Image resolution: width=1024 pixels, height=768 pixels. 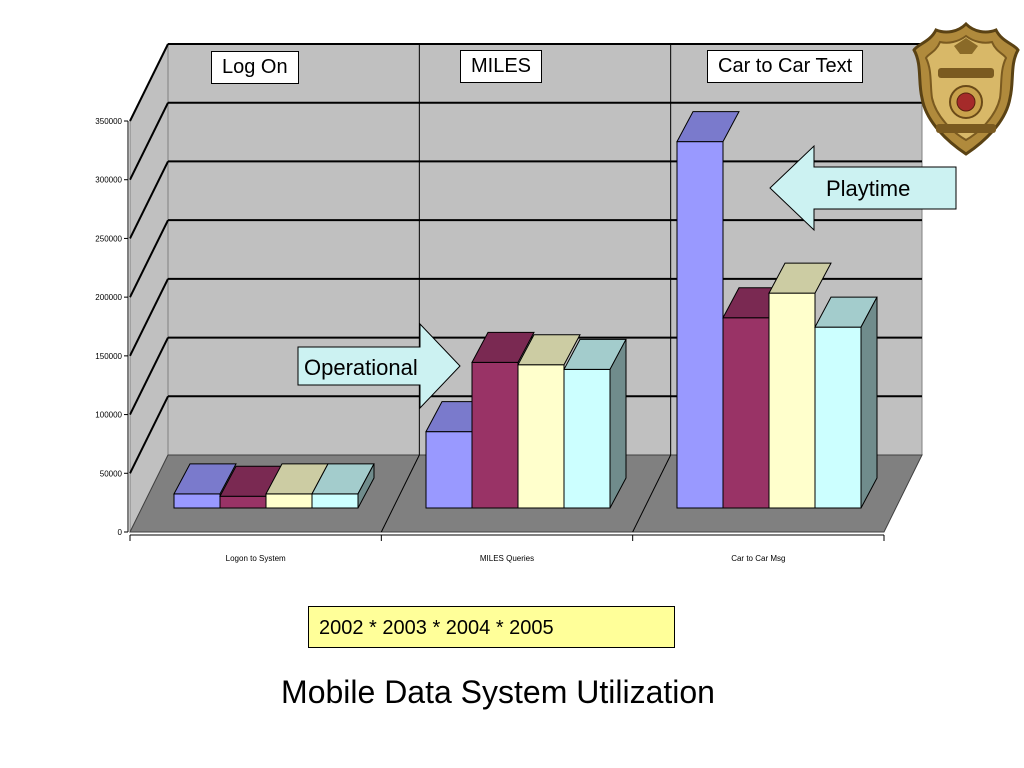 I want to click on x-category-label: Car to Car Msg, so click(x=758, y=558).